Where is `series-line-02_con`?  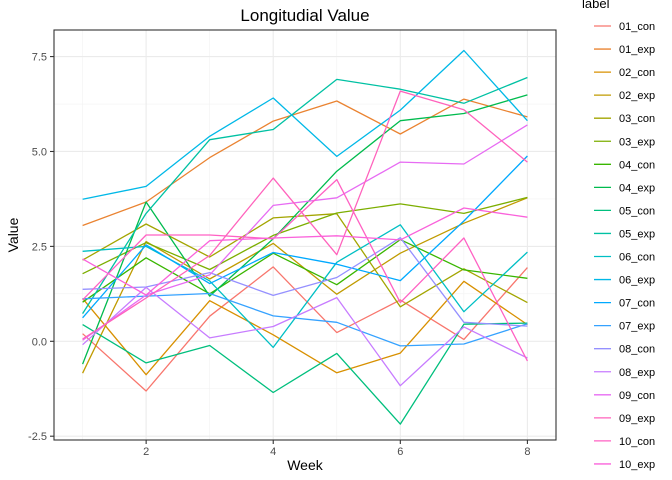
series-line-02_con is located at coordinates (305, 328).